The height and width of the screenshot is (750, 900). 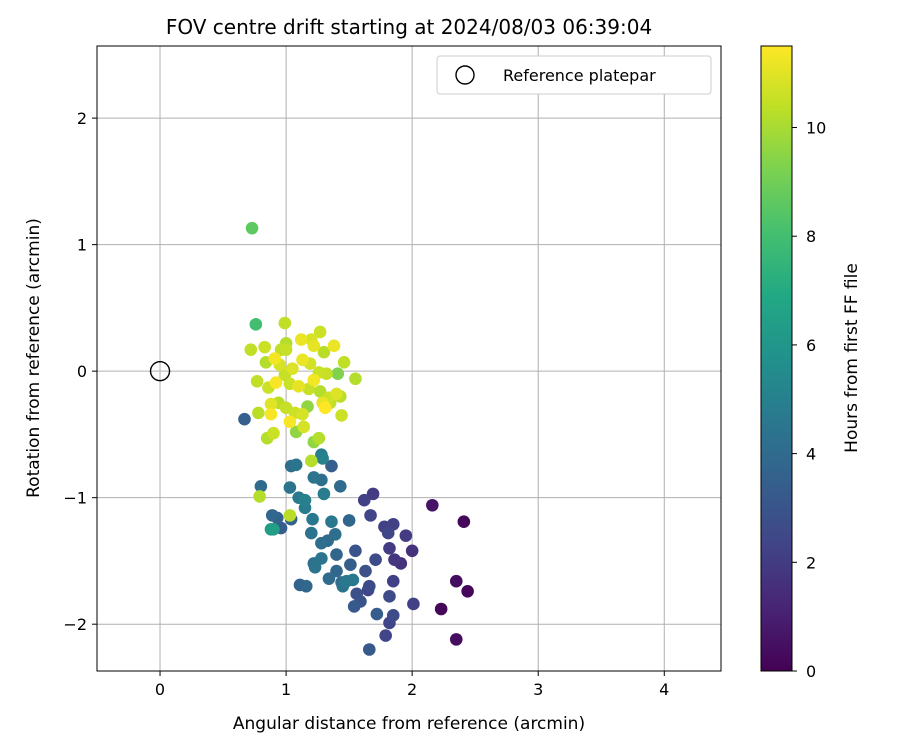 I want to click on y-tick-label: 0, so click(x=82, y=371).